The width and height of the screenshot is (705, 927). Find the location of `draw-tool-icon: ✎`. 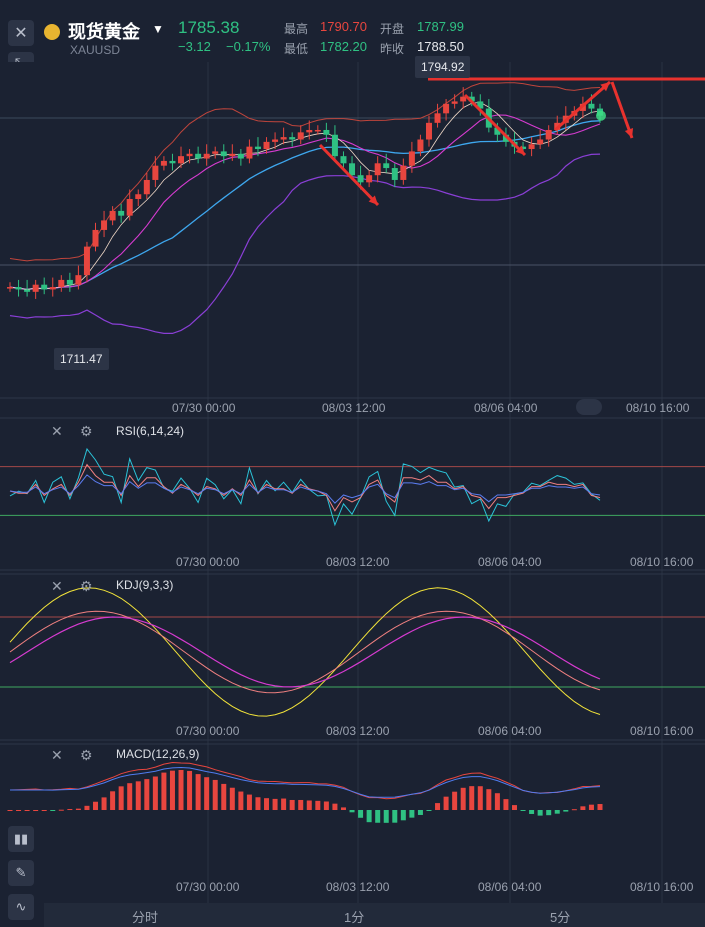

draw-tool-icon: ✎ is located at coordinates (21, 873).